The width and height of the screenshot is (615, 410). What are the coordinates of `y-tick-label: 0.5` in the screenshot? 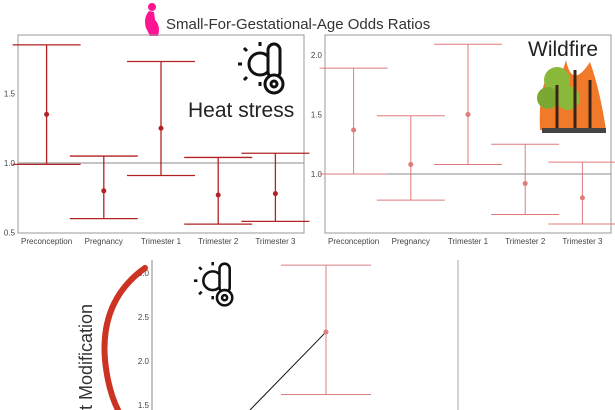 It's located at (10, 233).